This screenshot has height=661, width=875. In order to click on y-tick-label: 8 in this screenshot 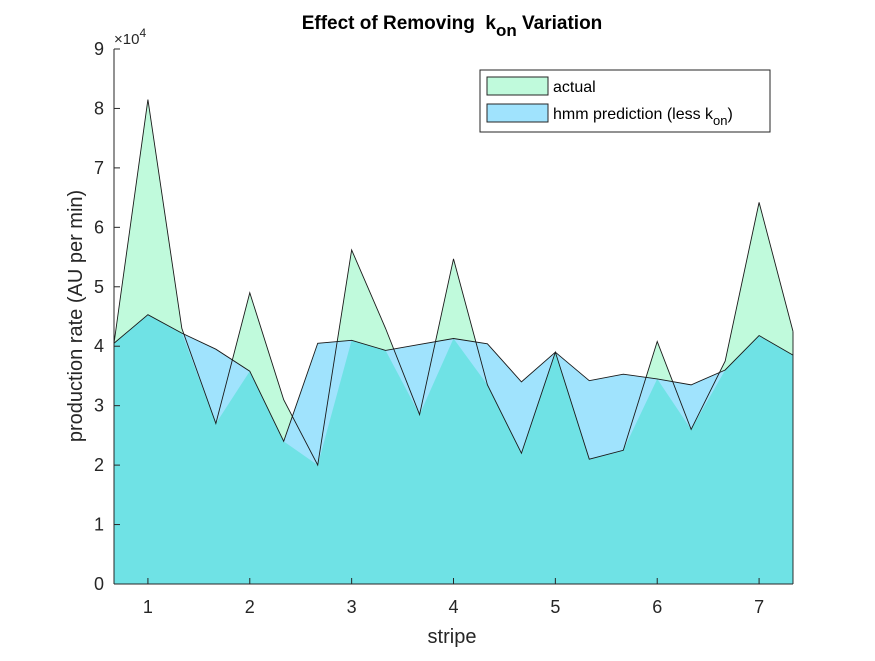, I will do `click(99, 108)`.